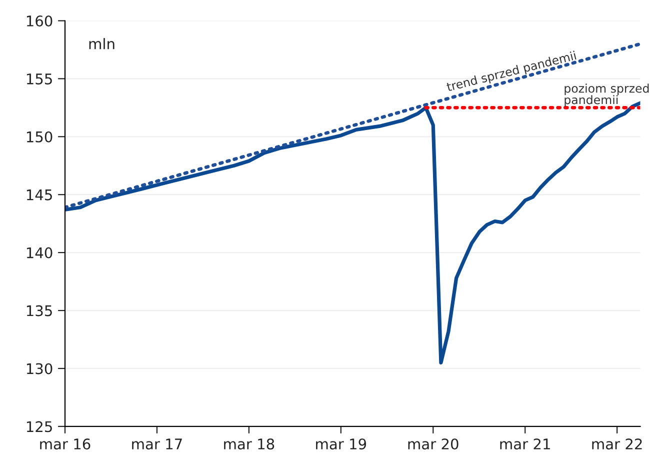  What do you see at coordinates (39, 426) in the screenshot?
I see `y-tick-label: 125` at bounding box center [39, 426].